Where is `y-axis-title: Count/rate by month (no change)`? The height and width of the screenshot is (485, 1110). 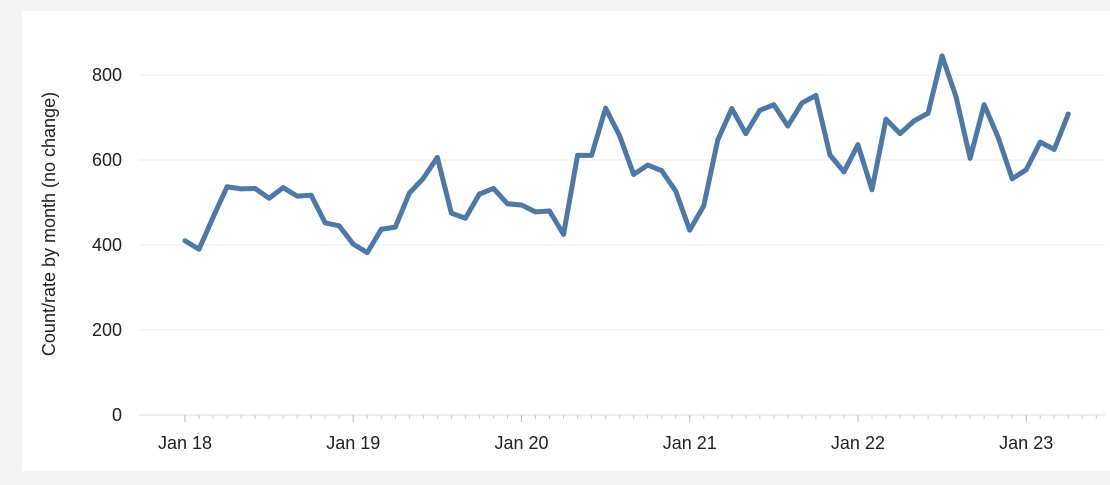
y-axis-title: Count/rate by month (no change) is located at coordinates (49, 224).